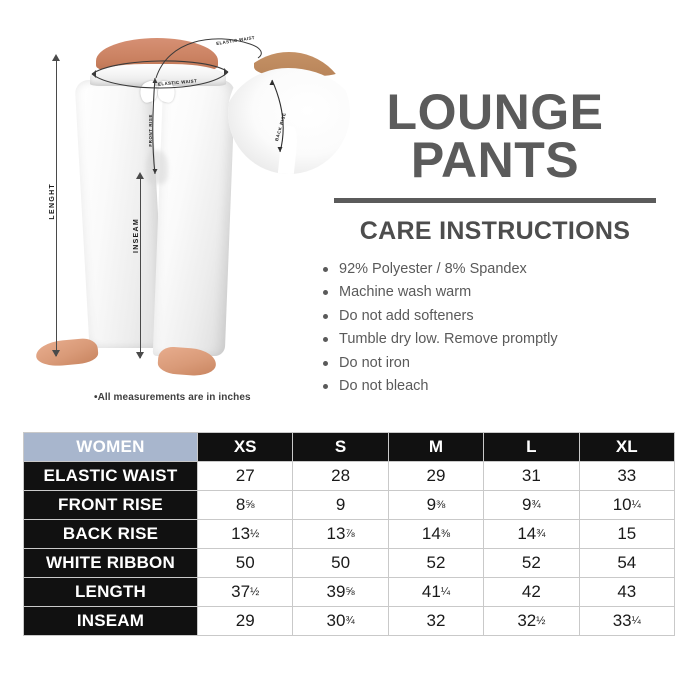  What do you see at coordinates (531, 476) in the screenshot?
I see `cell-value: 31` at bounding box center [531, 476].